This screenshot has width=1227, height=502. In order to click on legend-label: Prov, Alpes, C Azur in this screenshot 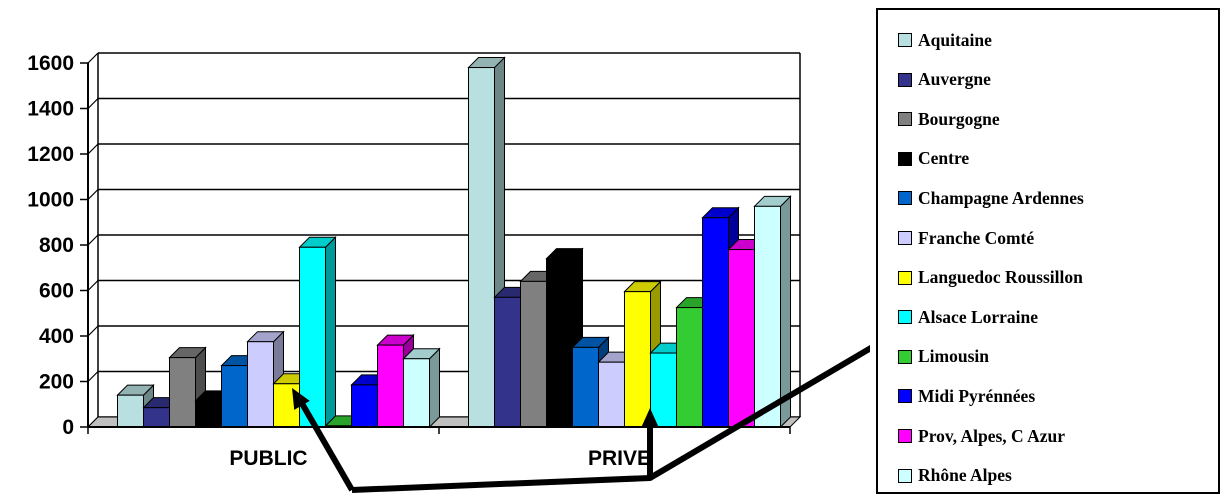, I will do `click(991, 435)`.